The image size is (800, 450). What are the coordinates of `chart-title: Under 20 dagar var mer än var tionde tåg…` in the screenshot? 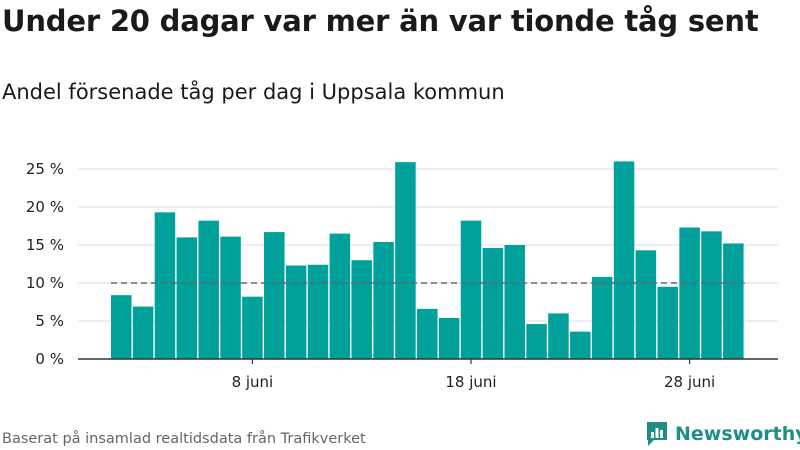 It's located at (380, 21).